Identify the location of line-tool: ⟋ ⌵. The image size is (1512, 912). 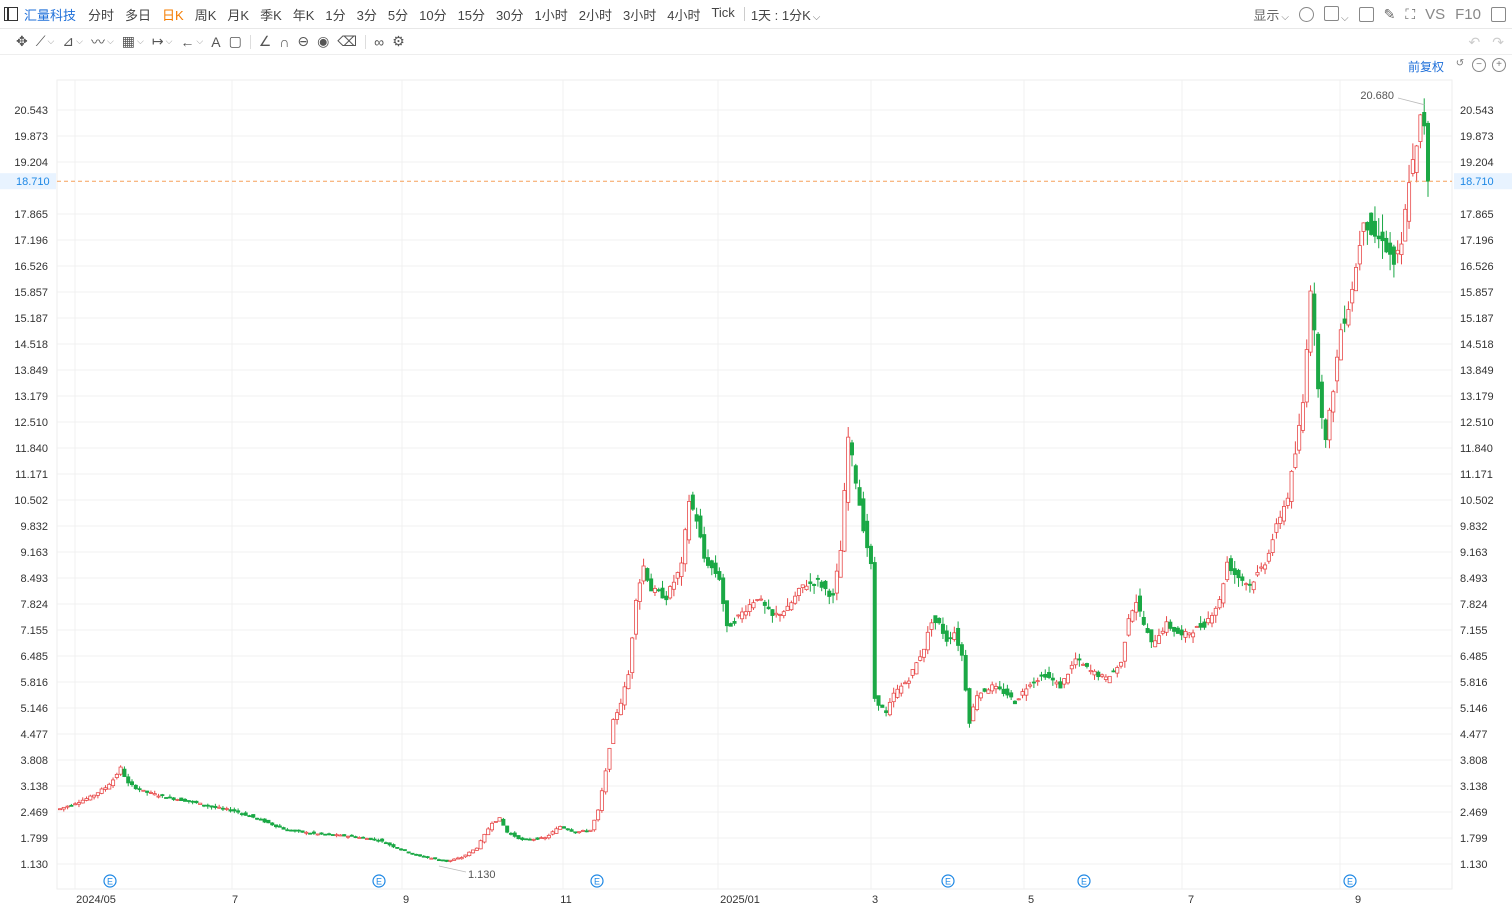
(45, 41).